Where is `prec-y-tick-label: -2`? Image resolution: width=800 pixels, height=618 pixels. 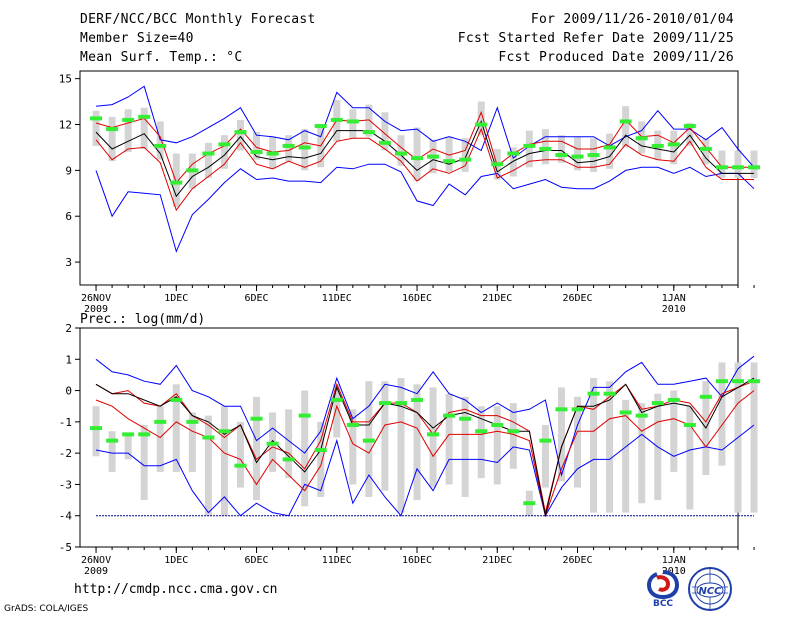 prec-y-tick-label: -2 is located at coordinates (65, 453).